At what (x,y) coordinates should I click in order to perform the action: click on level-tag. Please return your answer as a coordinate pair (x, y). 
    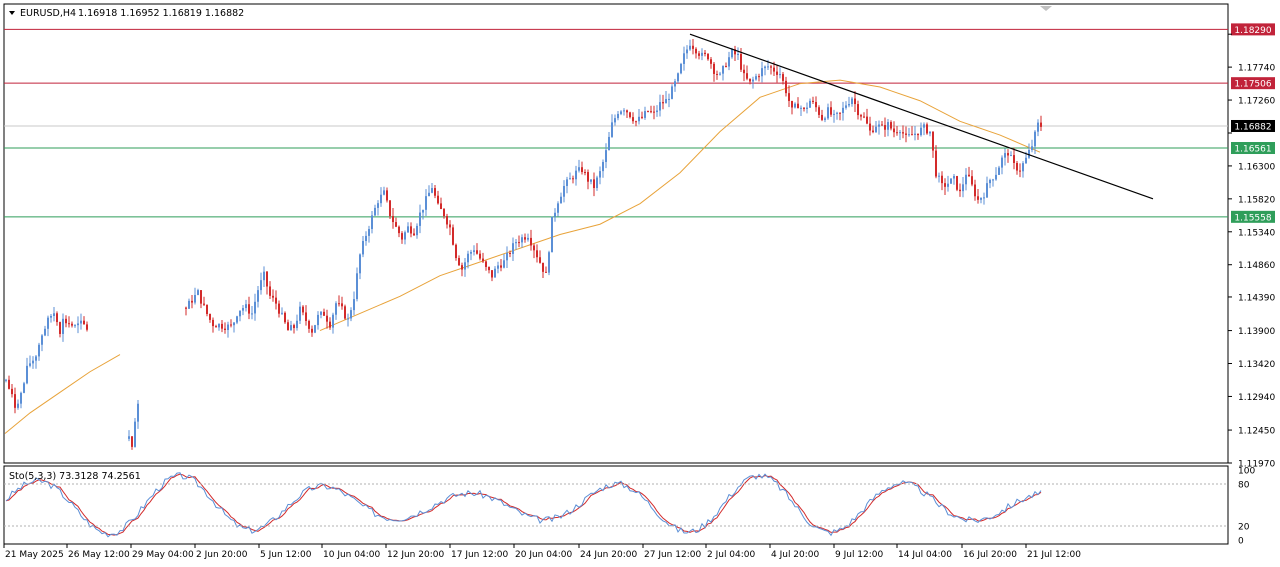
    Looking at the image, I should click on (1253, 83).